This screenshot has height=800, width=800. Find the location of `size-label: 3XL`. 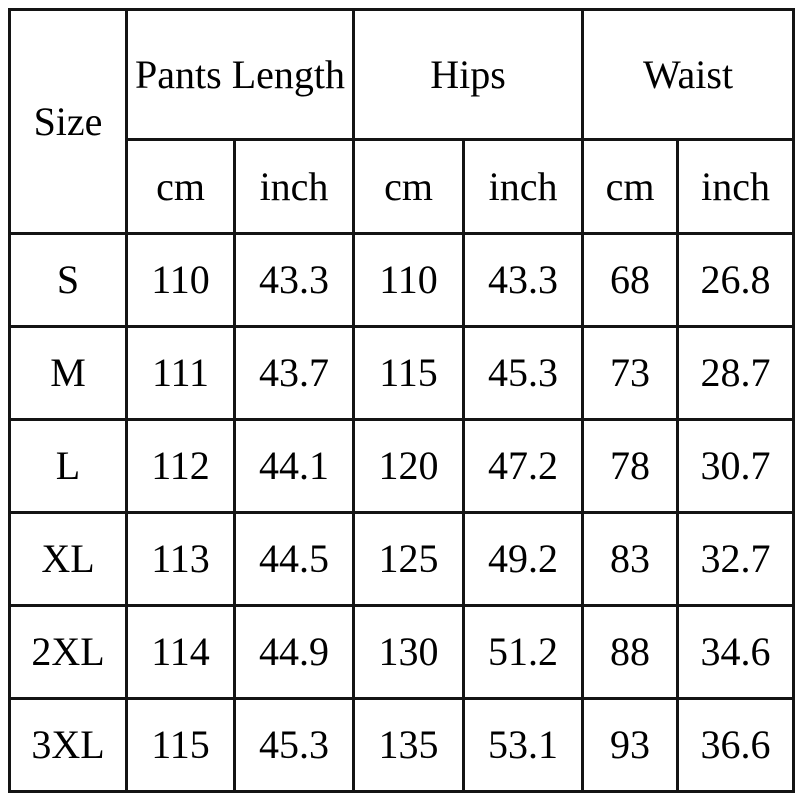

size-label: 3XL is located at coordinates (68, 745).